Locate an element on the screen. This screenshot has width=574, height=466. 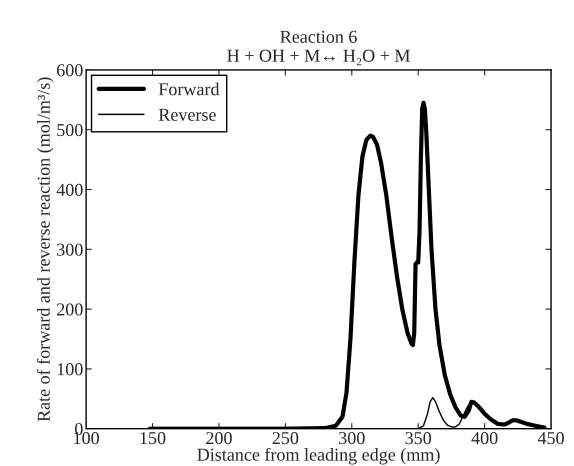
x-tick-label: 350 is located at coordinates (419, 438).